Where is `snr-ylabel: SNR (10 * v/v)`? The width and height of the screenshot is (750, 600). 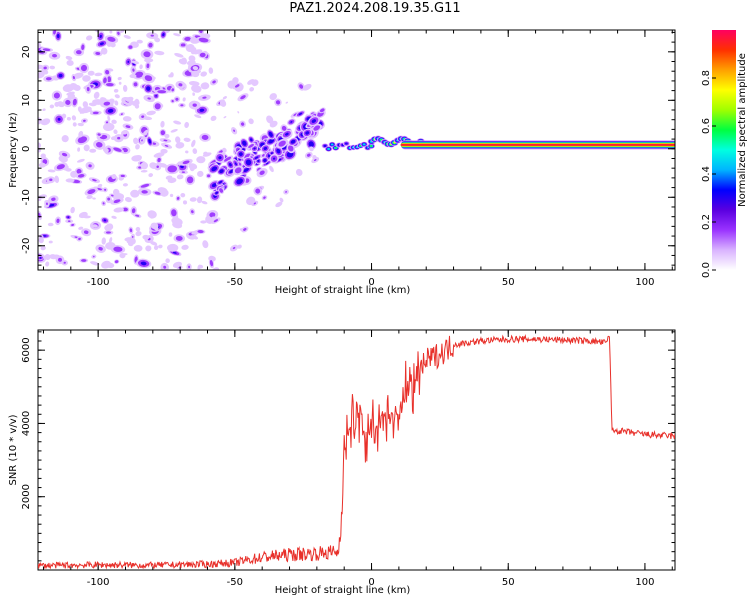
snr-ylabel: SNR (10 * v/v) is located at coordinates (13, 449).